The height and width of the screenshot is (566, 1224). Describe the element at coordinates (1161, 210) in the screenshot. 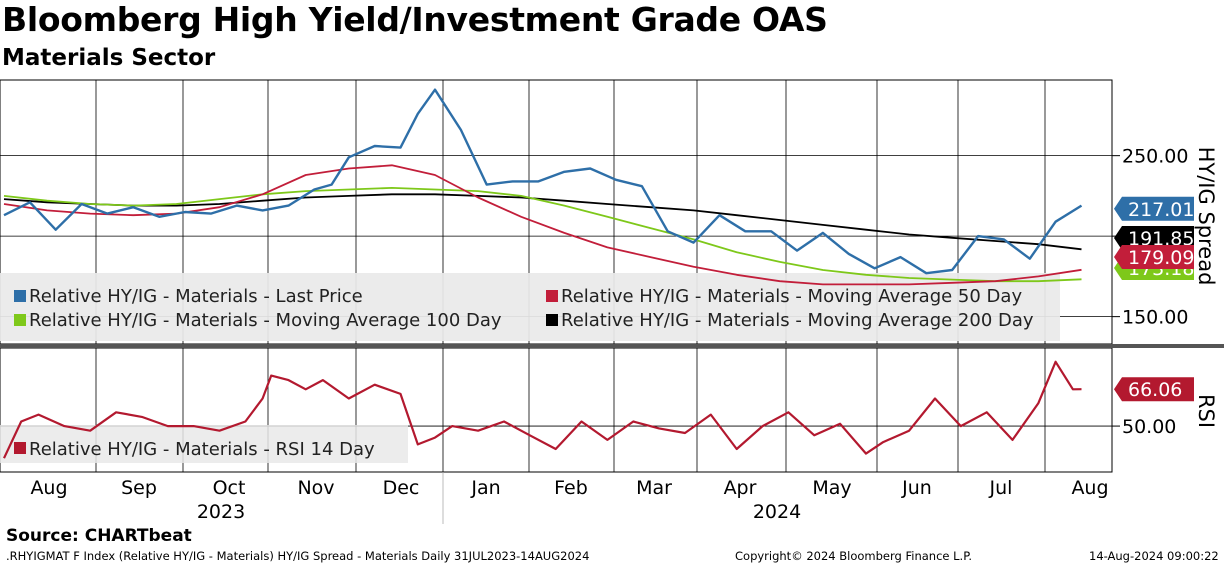

I see `last-value-tag-price: 217.01` at that location.